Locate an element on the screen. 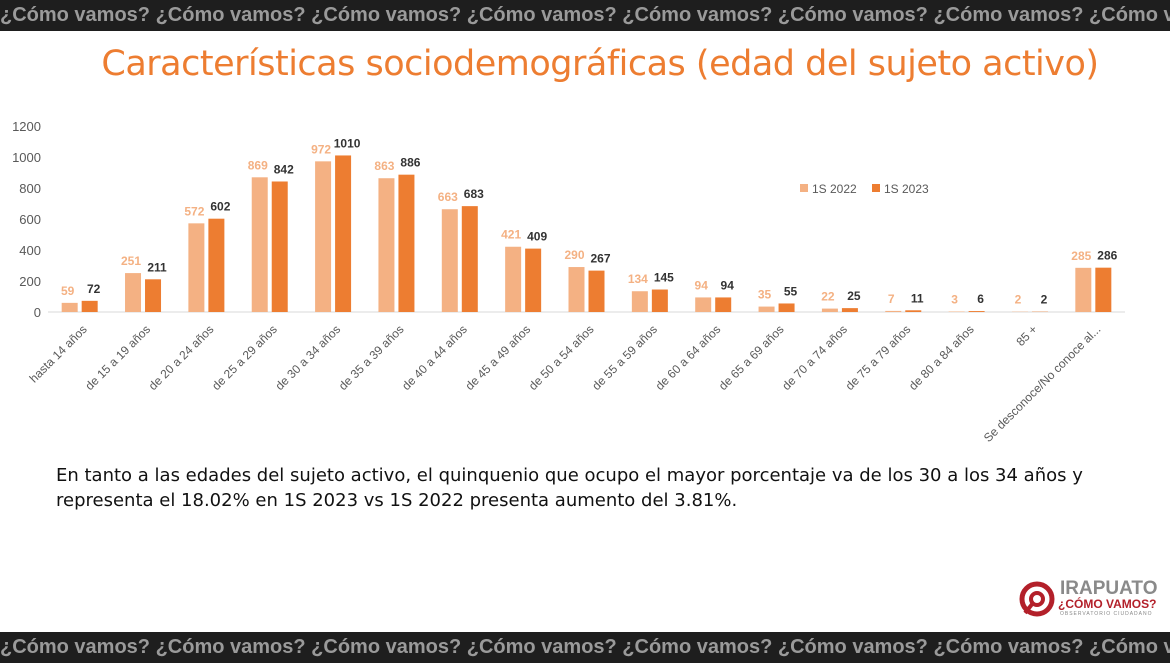  logo-line2: ¿CÓMO VAMOS? is located at coordinates (1107, 604).